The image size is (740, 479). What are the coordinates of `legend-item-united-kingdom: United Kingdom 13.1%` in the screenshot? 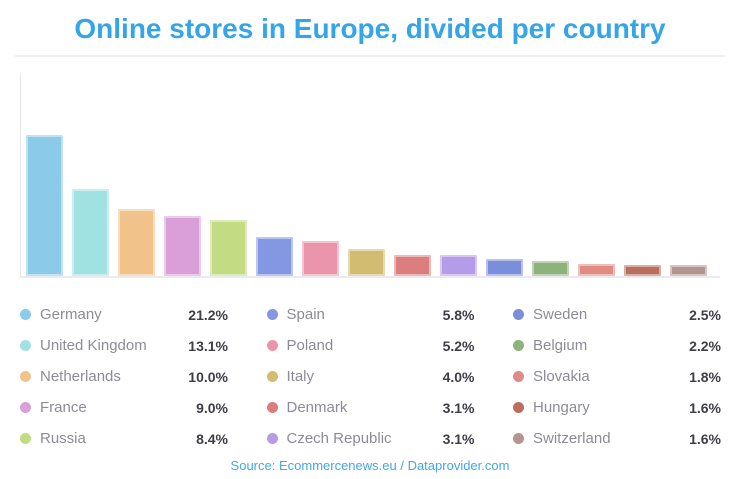 It's located at (121, 345).